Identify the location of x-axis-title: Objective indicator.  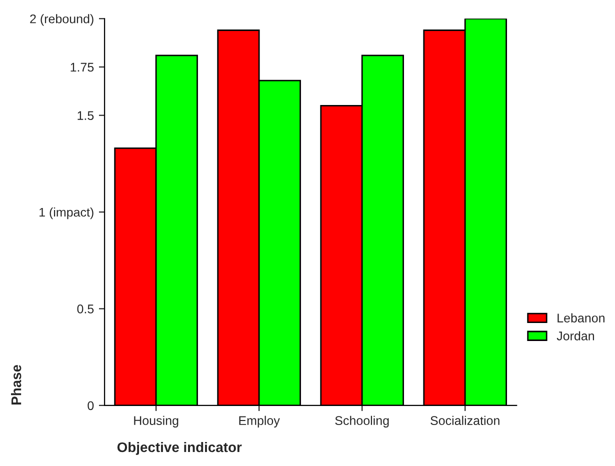
(179, 448).